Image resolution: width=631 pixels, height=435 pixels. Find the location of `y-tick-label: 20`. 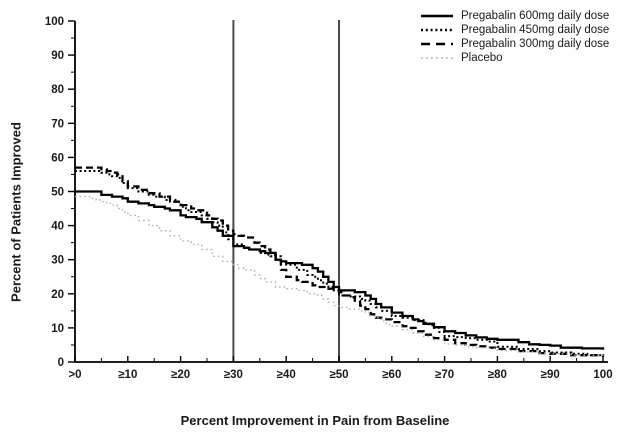

y-tick-label: 20 is located at coordinates (57, 295).